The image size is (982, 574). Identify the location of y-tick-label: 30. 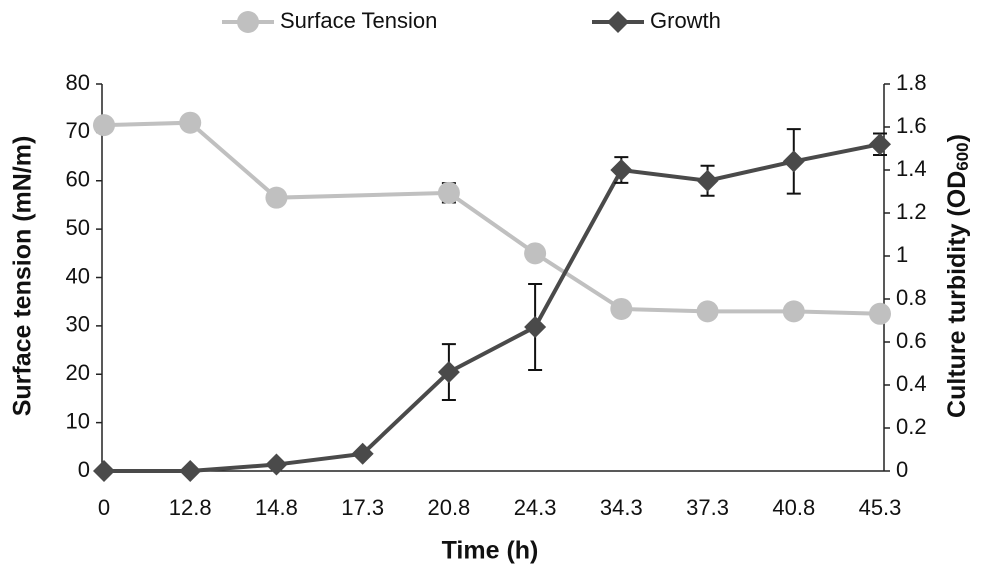
(78, 324).